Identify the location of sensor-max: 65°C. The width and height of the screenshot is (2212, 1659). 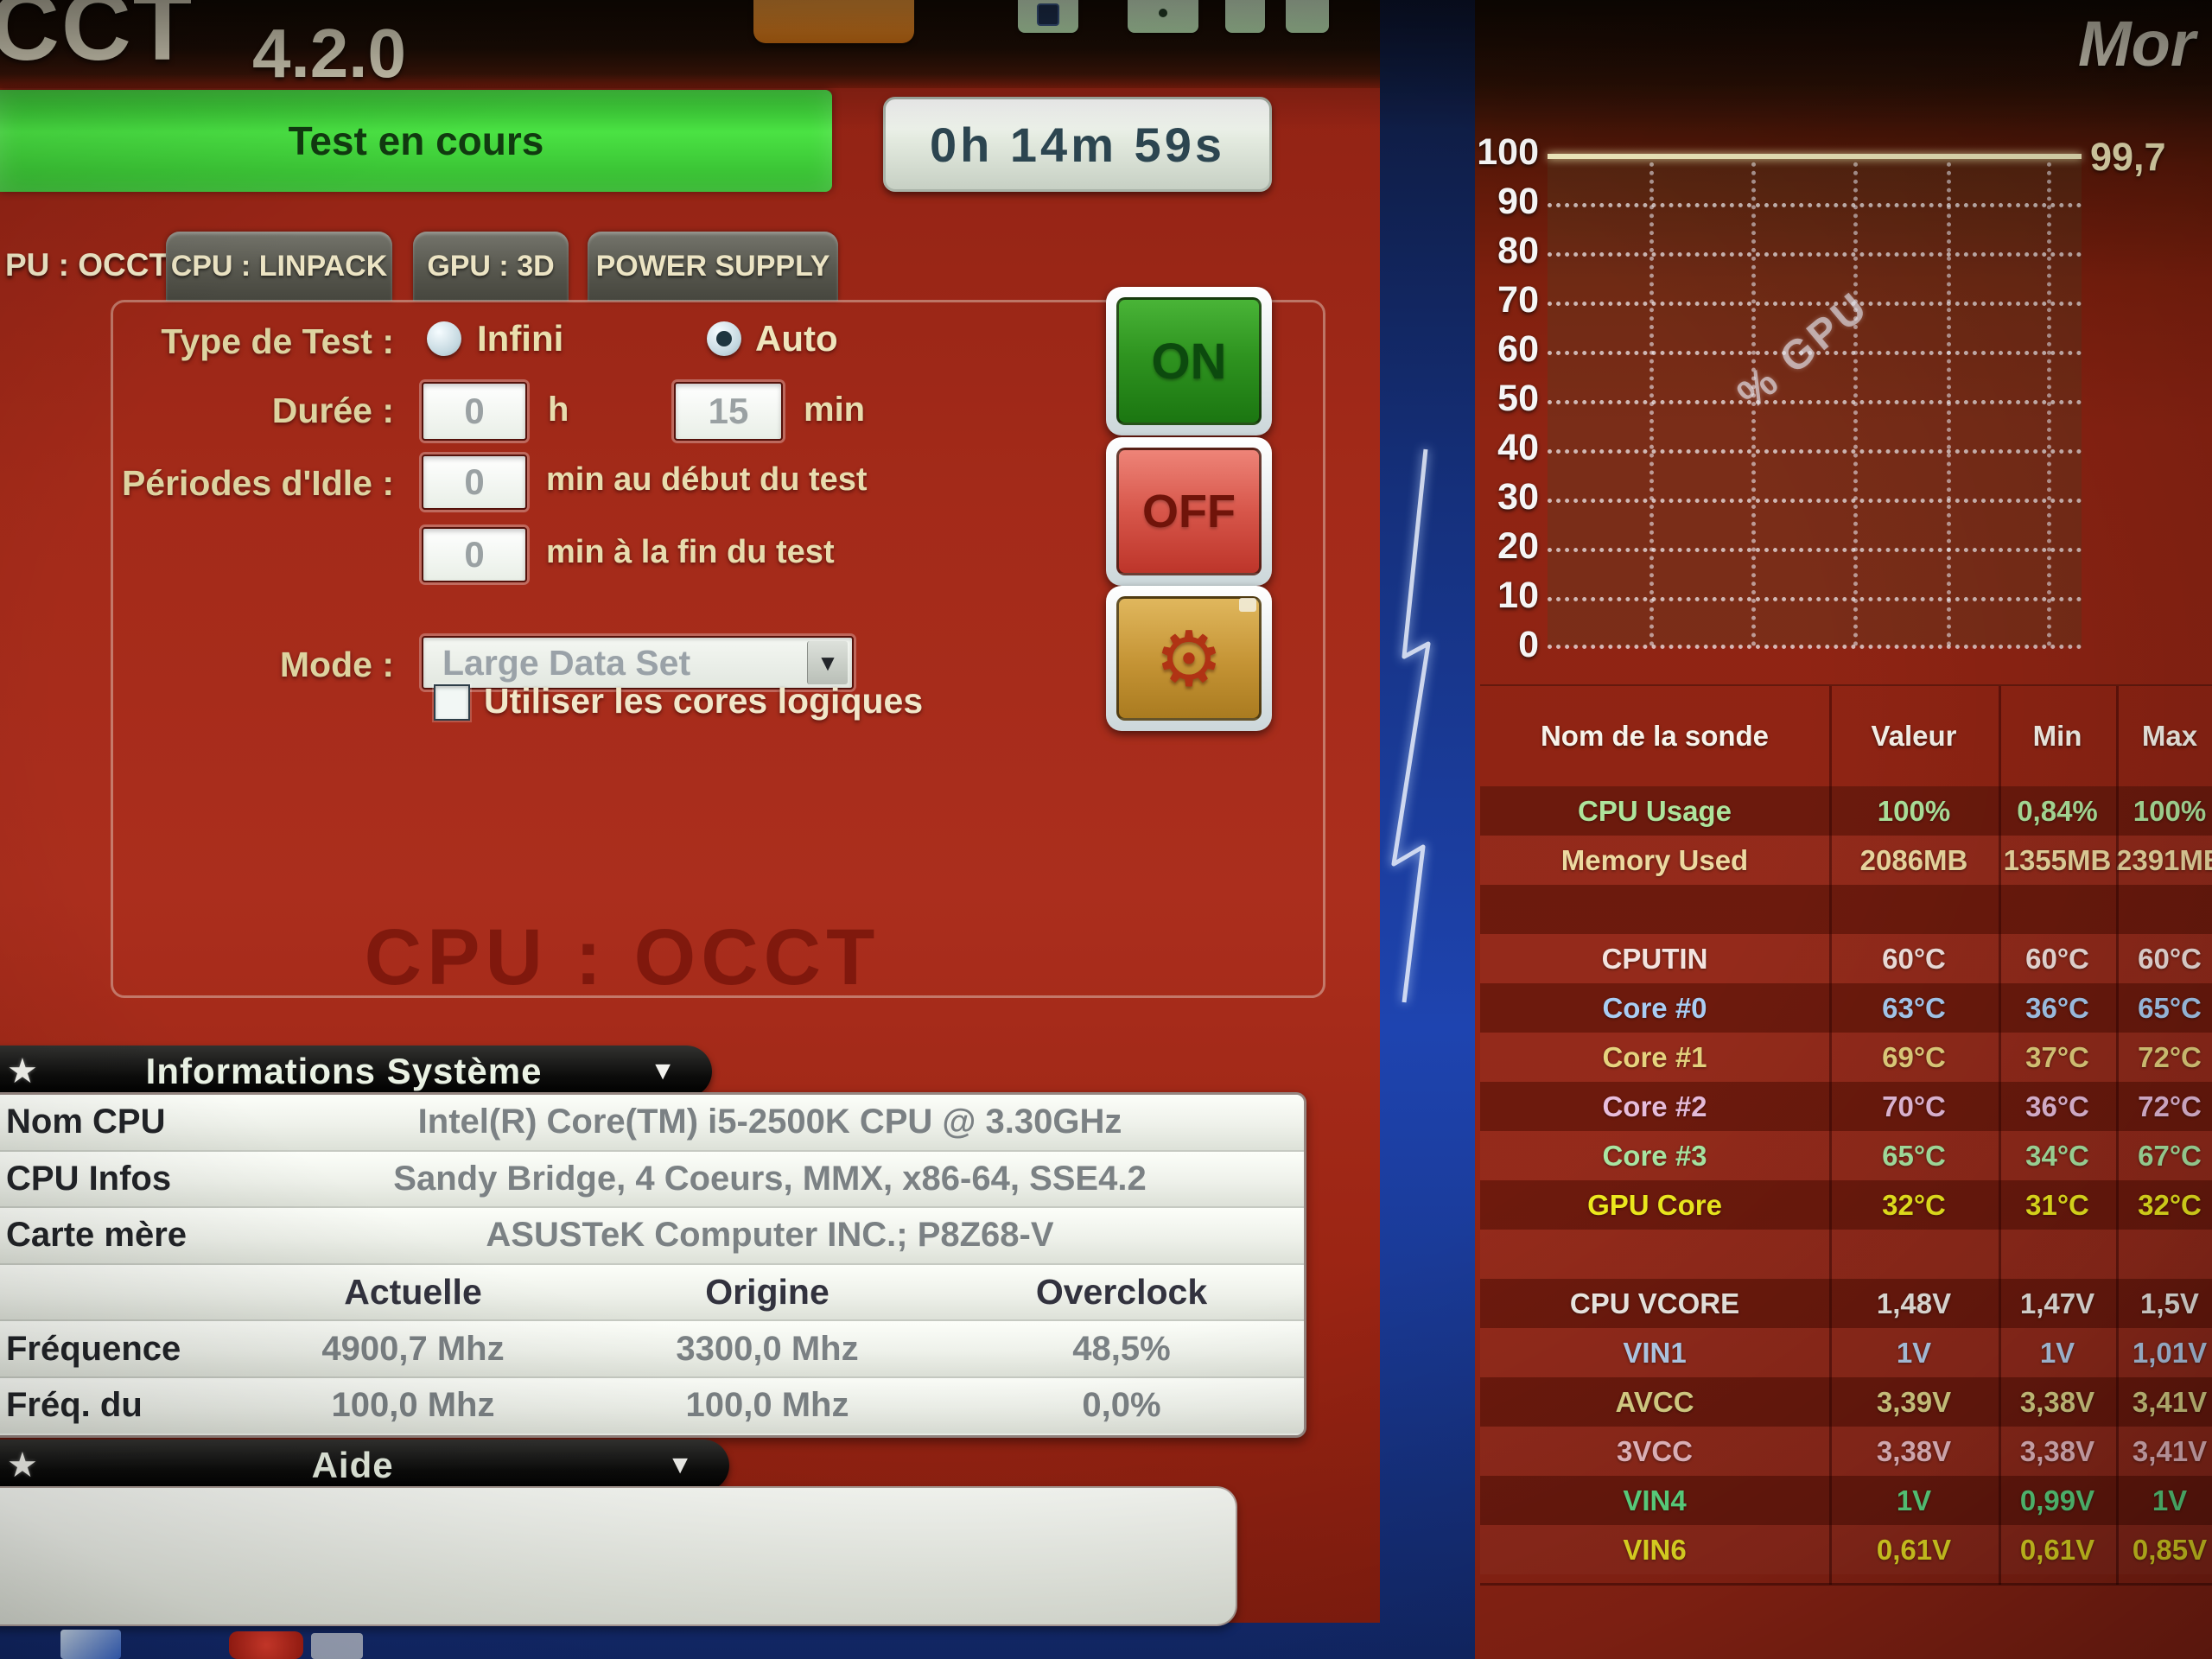
(2170, 1007).